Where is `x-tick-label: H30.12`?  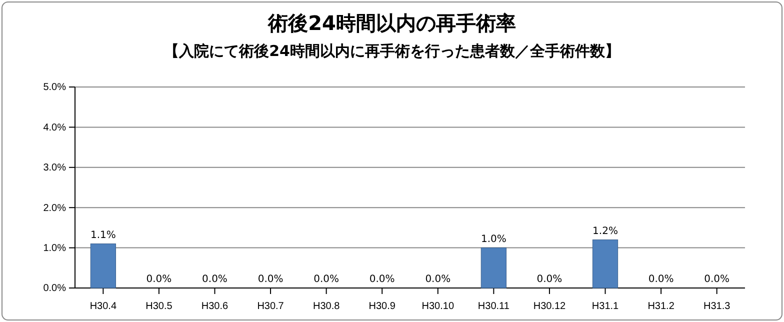
x-tick-label: H30.12 is located at coordinates (549, 306).